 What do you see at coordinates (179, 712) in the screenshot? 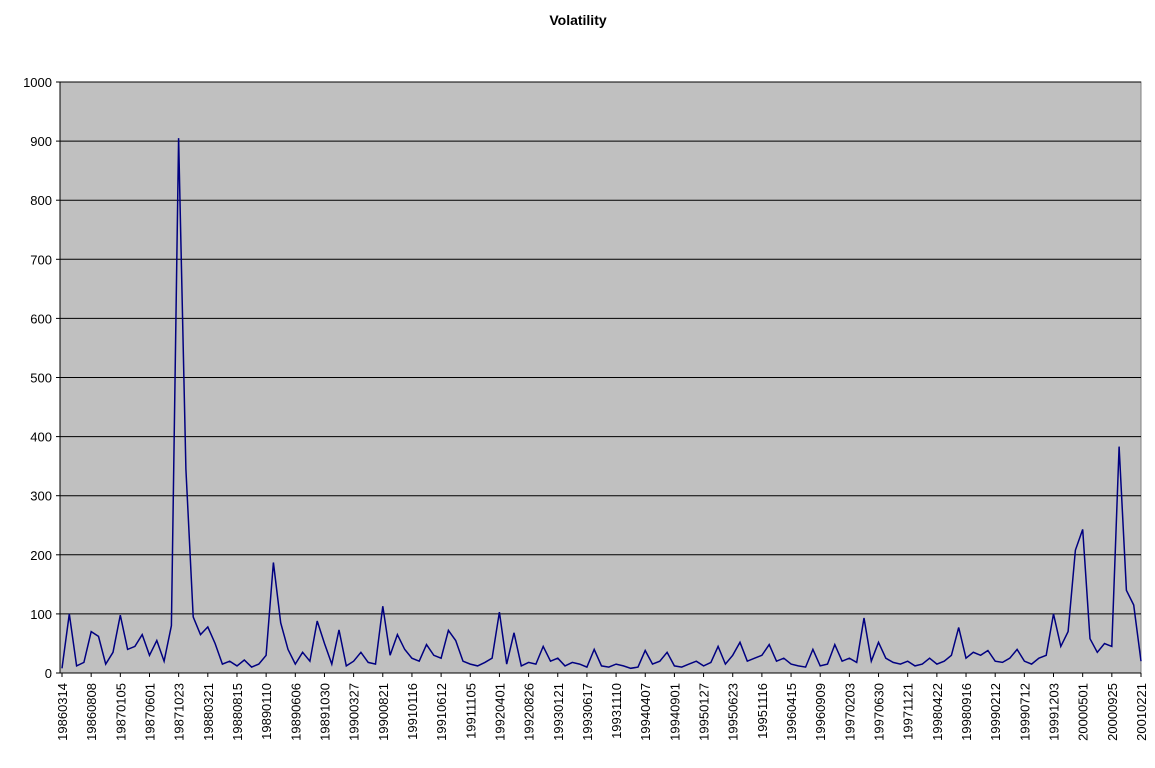
I see `x-tick-label: 19871023` at bounding box center [179, 712].